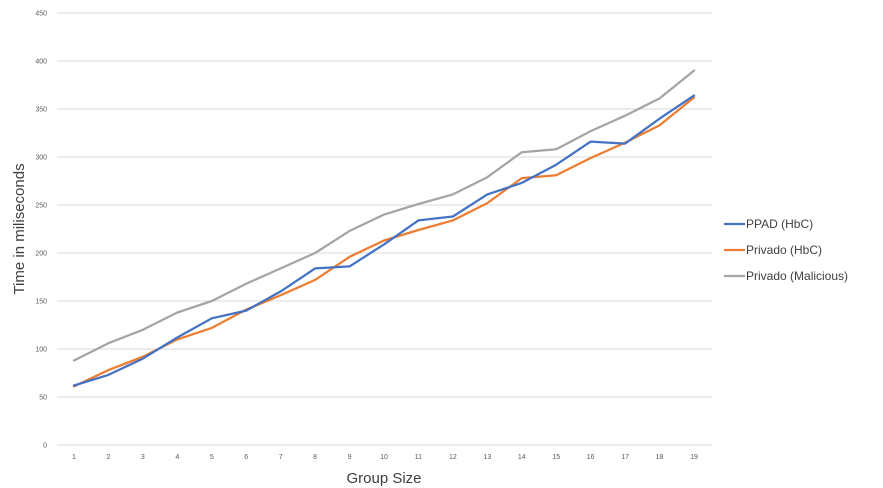 This screenshot has width=883, height=488. I want to click on x-tick-label: 5, so click(212, 457).